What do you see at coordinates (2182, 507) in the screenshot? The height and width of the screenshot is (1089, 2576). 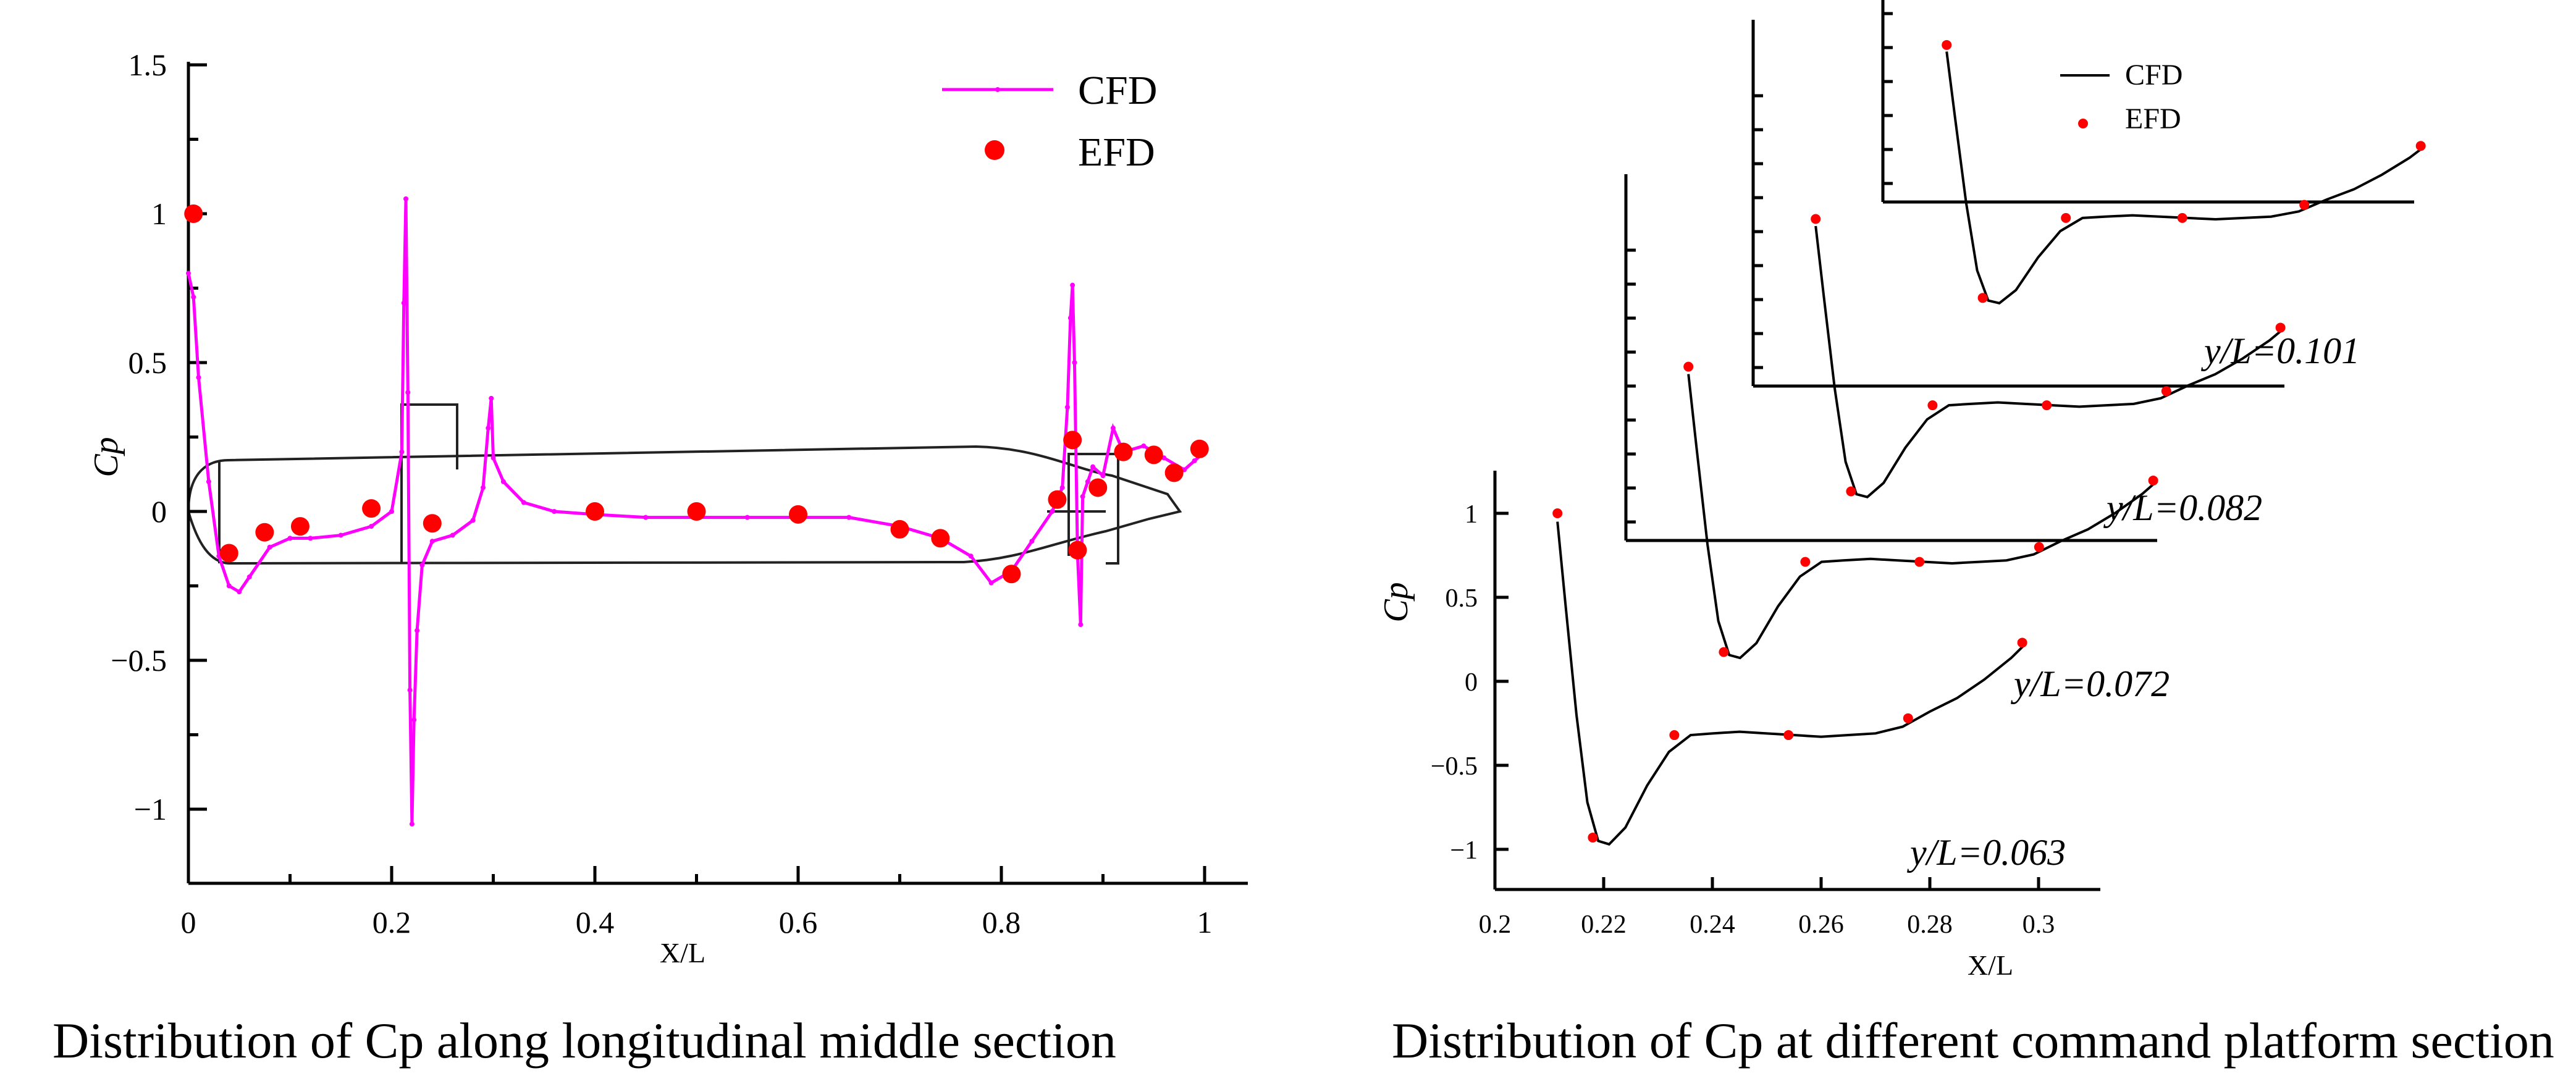 I see `annotation-y-L-0.082: y/L=0.082` at bounding box center [2182, 507].